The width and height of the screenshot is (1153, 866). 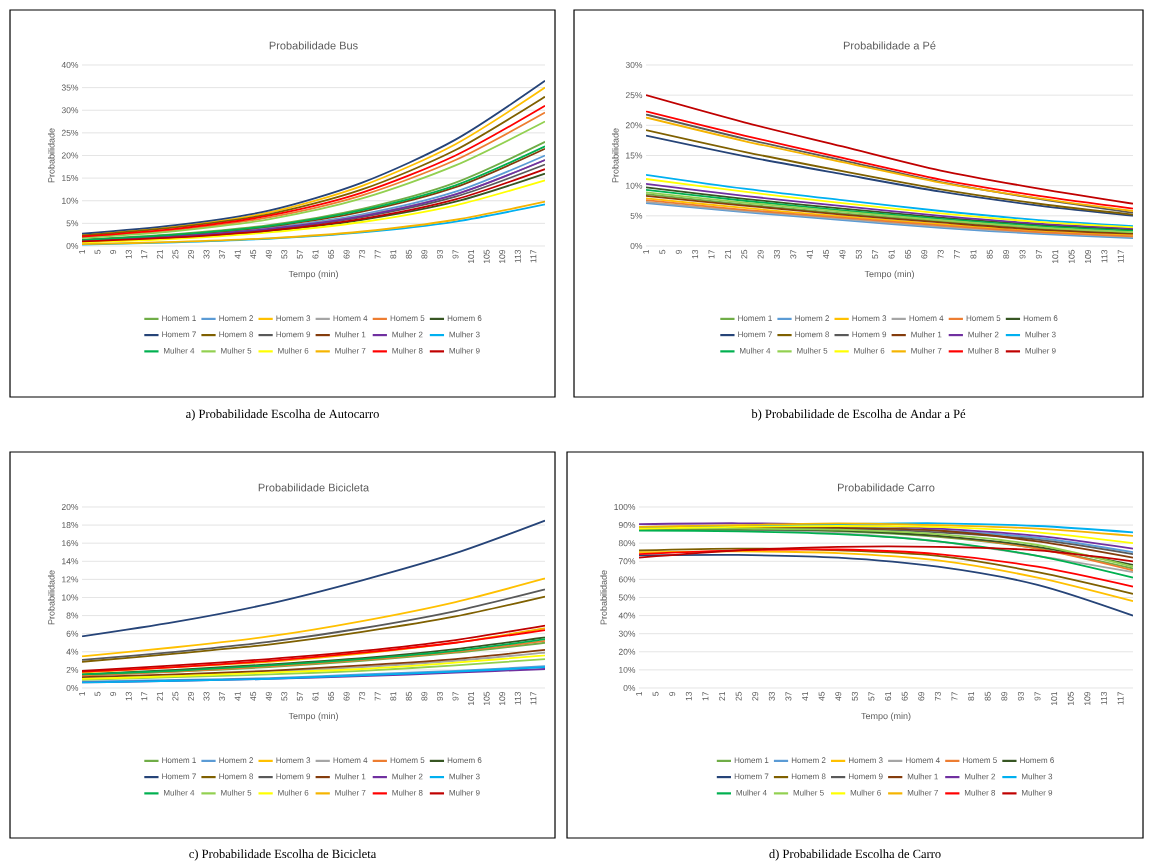 I want to click on legend-label: Homem 1, so click(x=179, y=318).